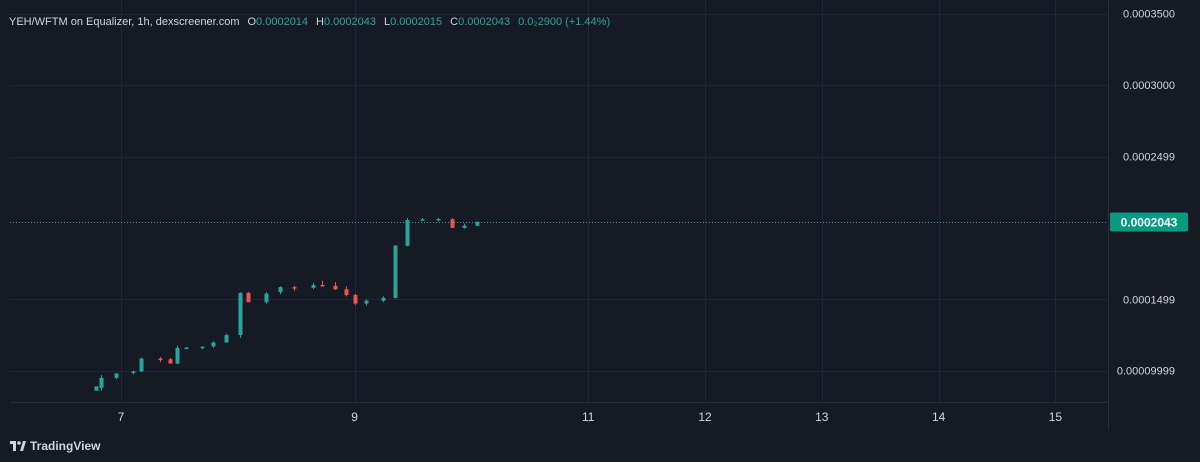 The width and height of the screenshot is (1200, 462). I want to click on x-tick-label: 12, so click(705, 417).